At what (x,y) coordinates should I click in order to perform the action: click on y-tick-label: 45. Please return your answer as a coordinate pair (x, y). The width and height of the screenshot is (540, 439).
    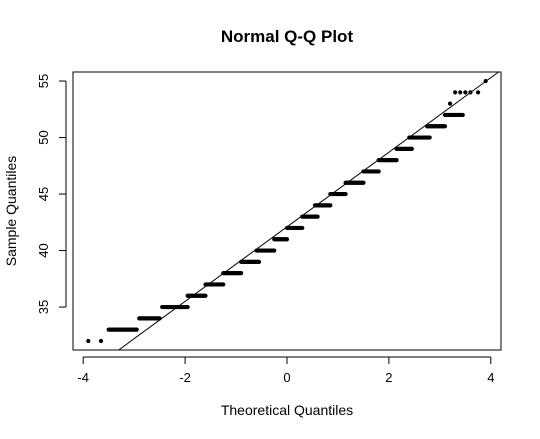
    Looking at the image, I should click on (43, 194).